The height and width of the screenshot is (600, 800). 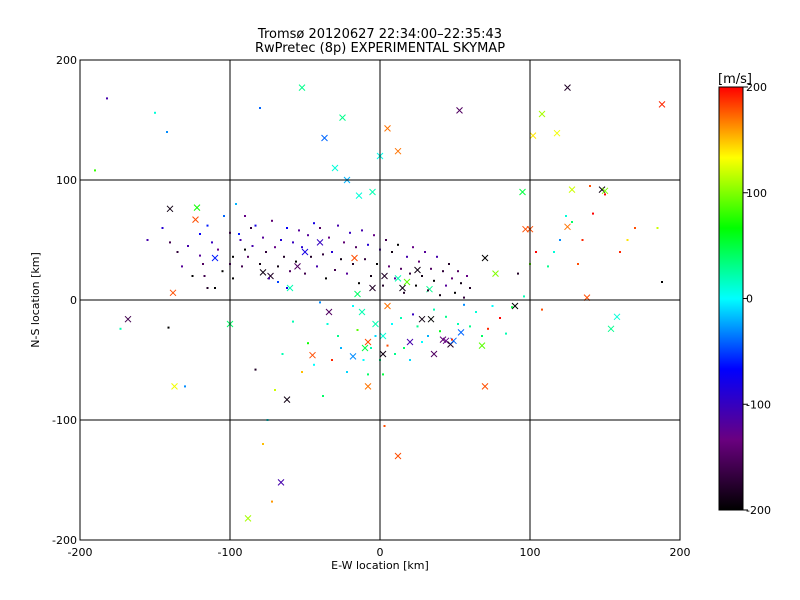 I want to click on x-tick-label: 200, so click(x=680, y=552).